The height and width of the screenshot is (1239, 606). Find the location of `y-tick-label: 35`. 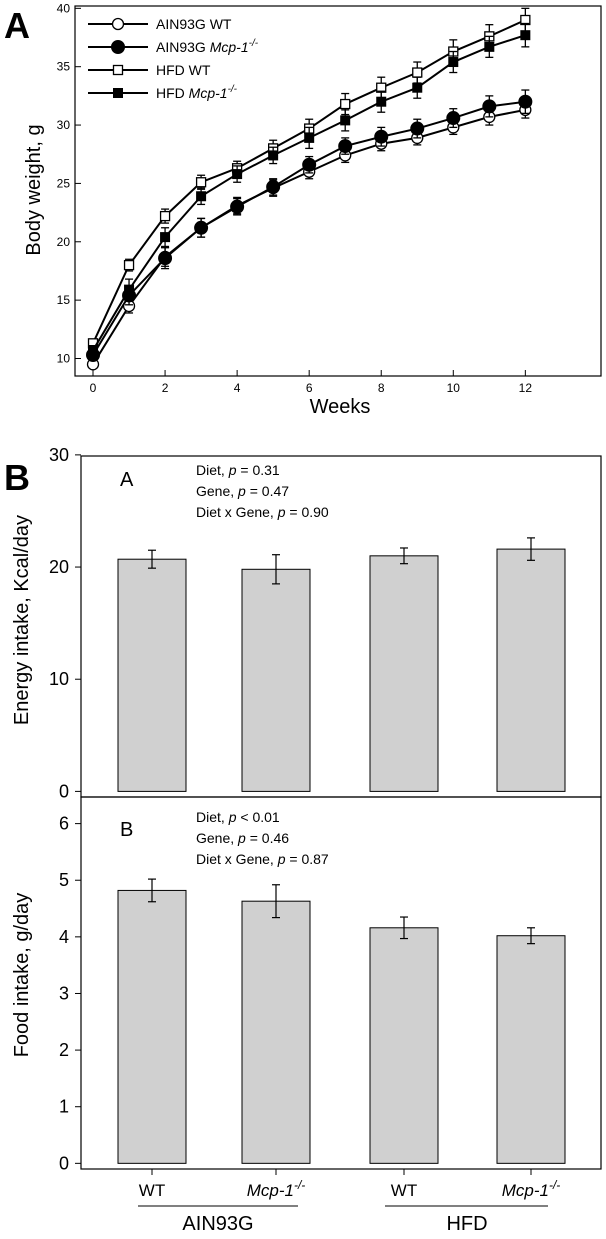

y-tick-label: 35 is located at coordinates (64, 67).